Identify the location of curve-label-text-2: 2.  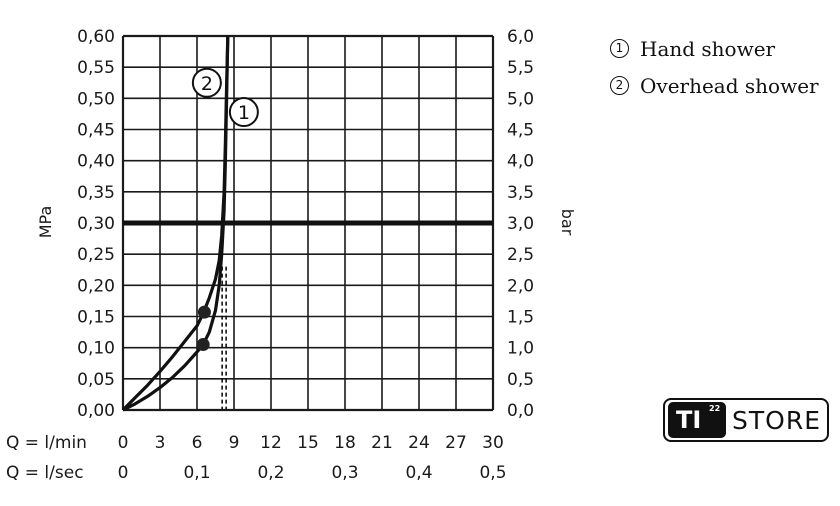
(207, 84).